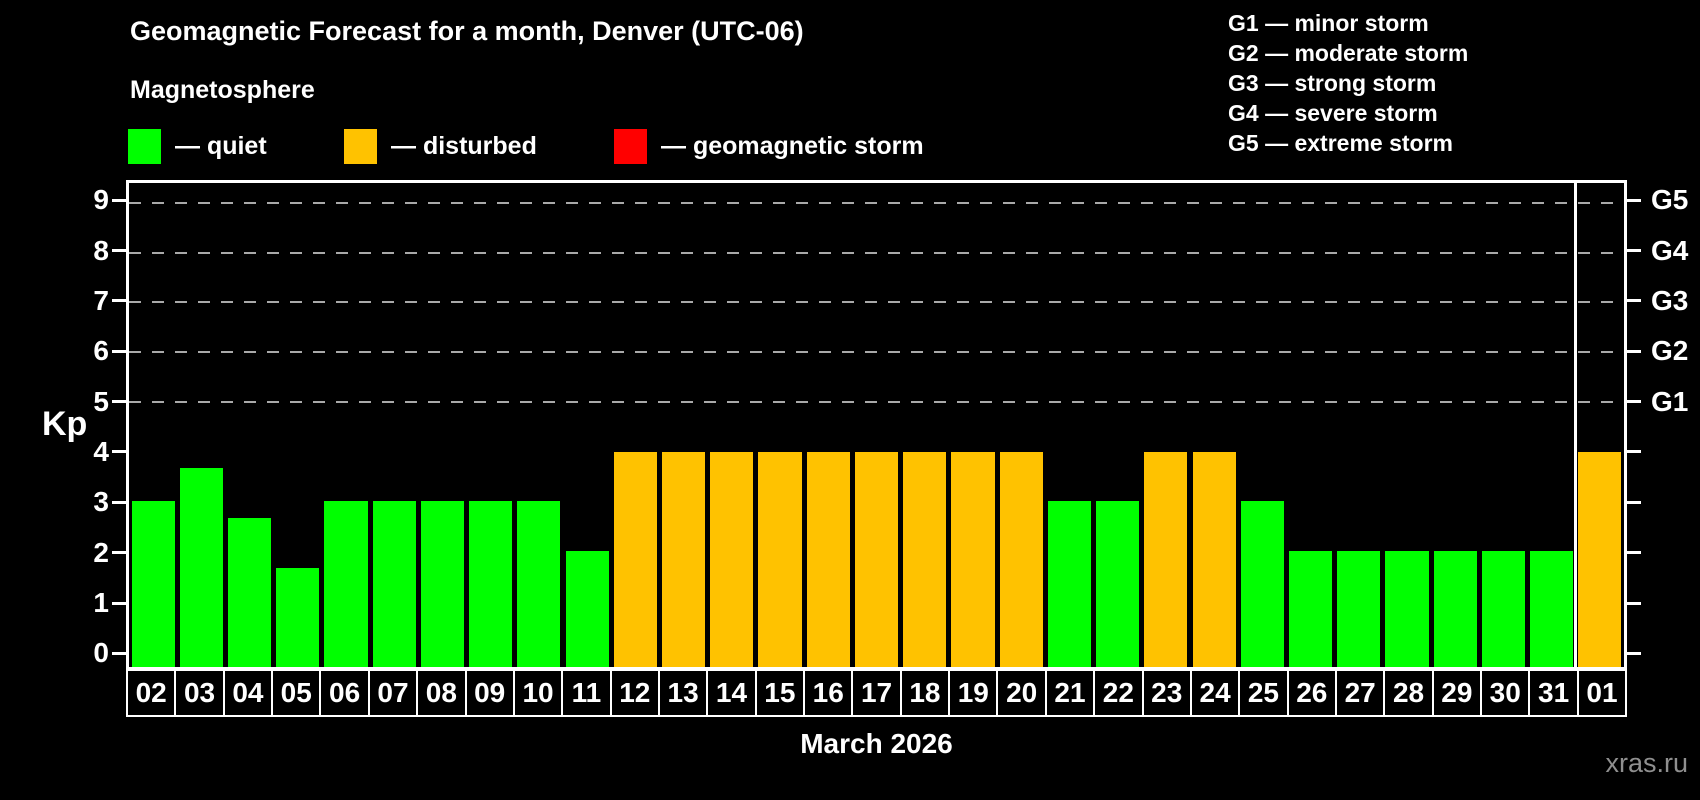 This screenshot has height=800, width=1700. Describe the element at coordinates (1264, 693) in the screenshot. I see `day-label-25: 25` at that location.